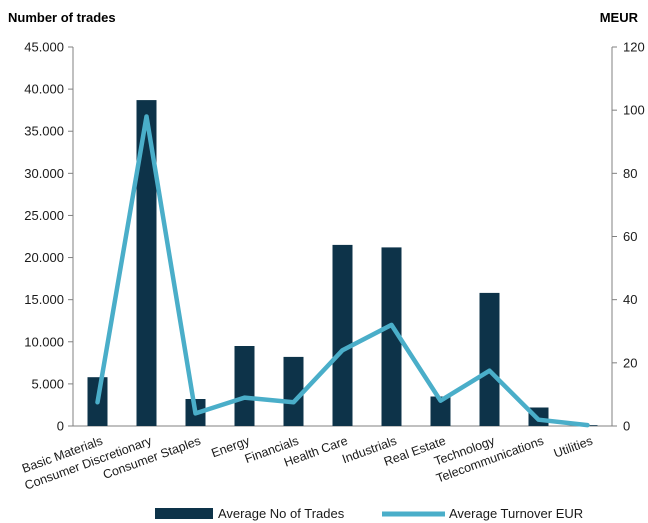 The image size is (648, 523). I want to click on left-tick-label: 5.000, so click(47, 383).